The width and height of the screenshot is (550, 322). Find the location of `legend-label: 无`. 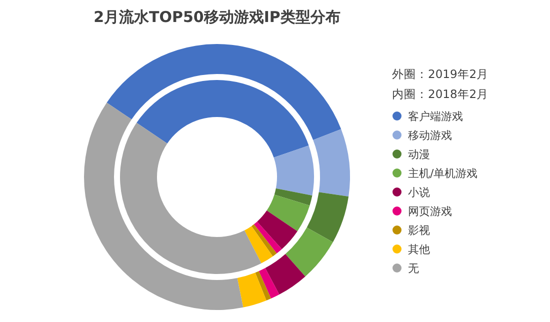

legend-label: 无 is located at coordinates (413, 268).